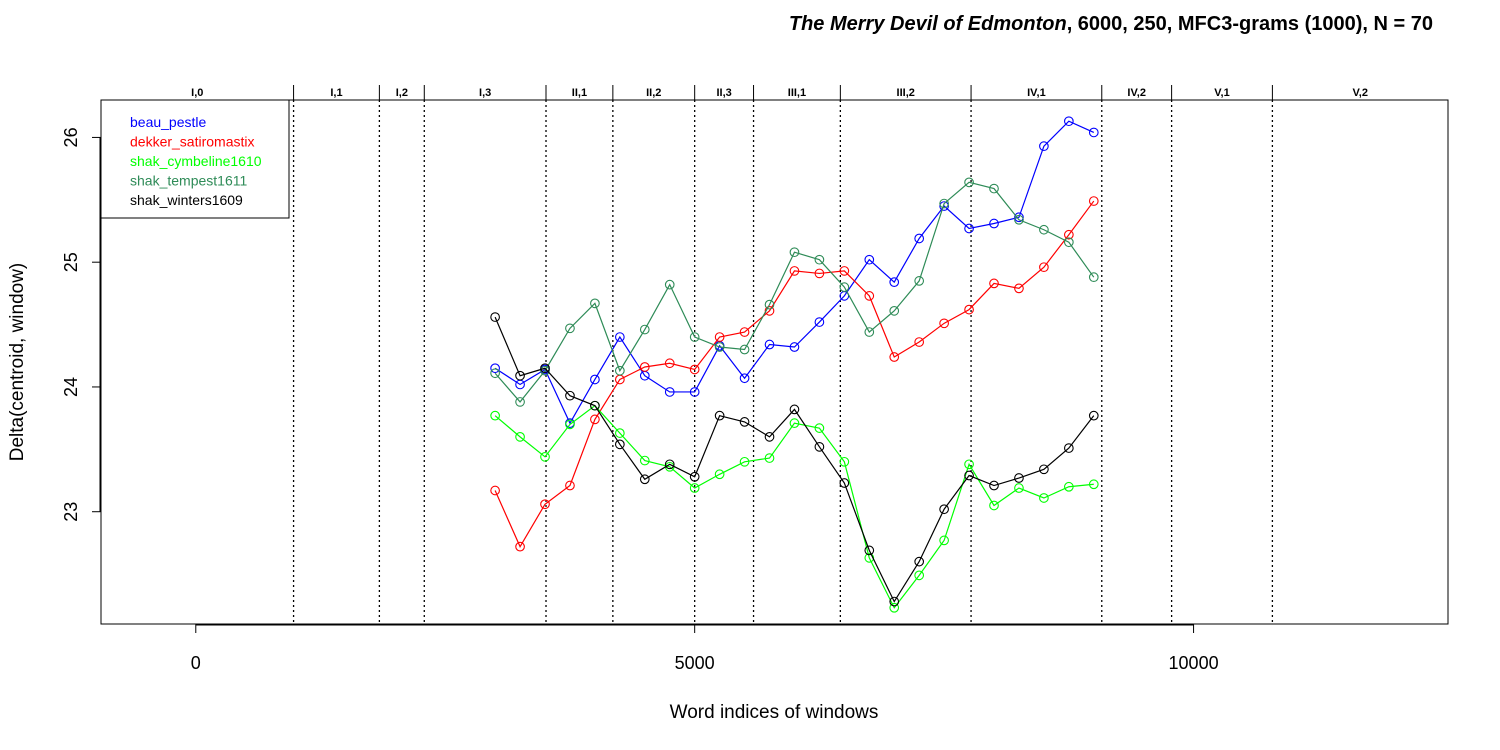  Describe the element at coordinates (71, 262) in the screenshot. I see `y-tick-label: 25` at that location.